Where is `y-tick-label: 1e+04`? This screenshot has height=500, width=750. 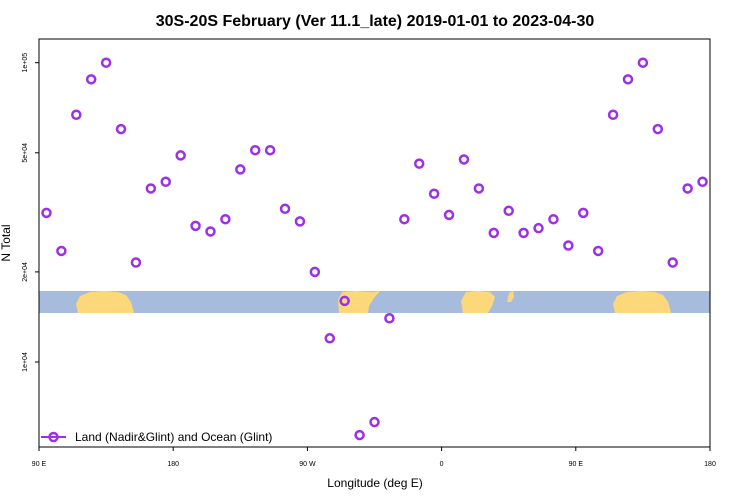
y-tick-label: 1e+04 is located at coordinates (25, 362).